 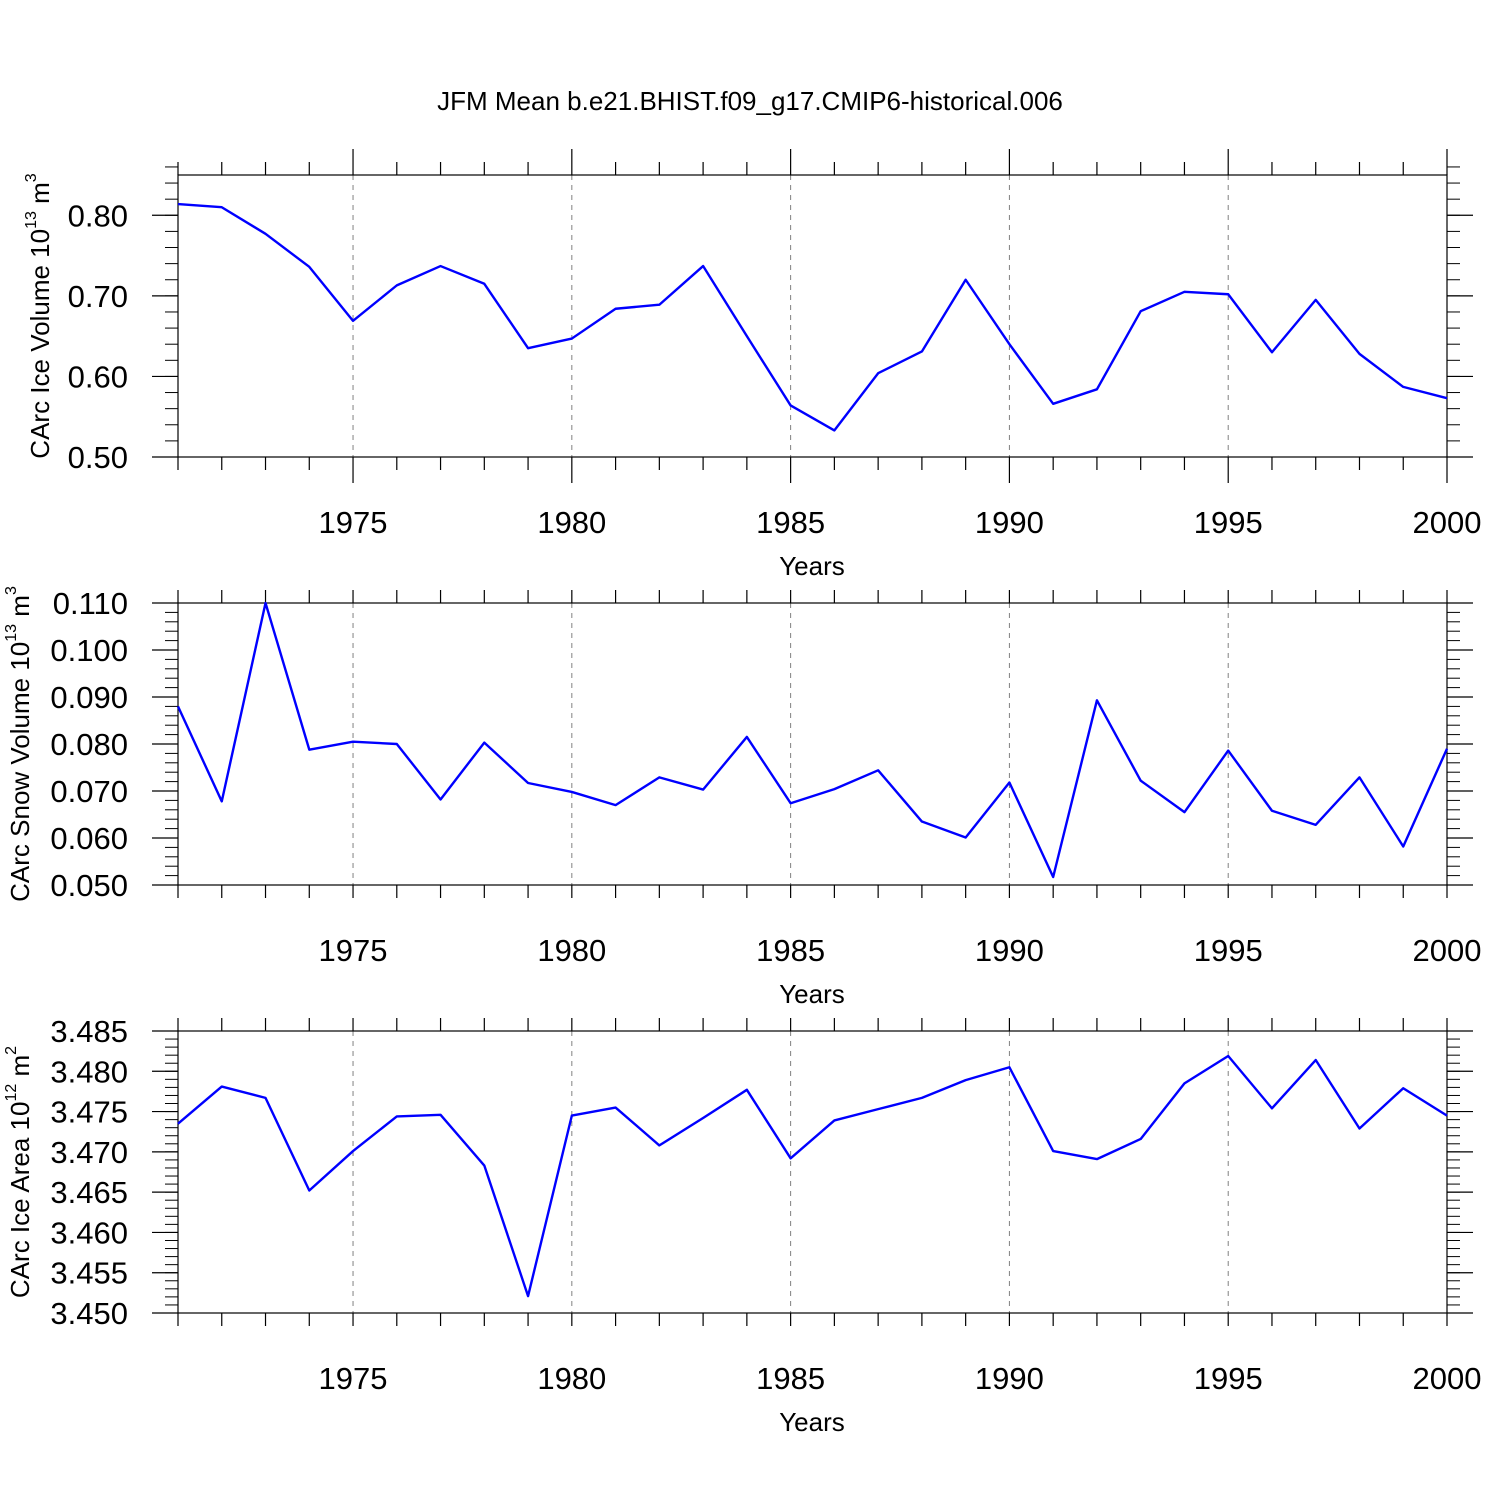 What do you see at coordinates (89, 838) in the screenshot?
I see `y-tick-label: 0.060` at bounding box center [89, 838].